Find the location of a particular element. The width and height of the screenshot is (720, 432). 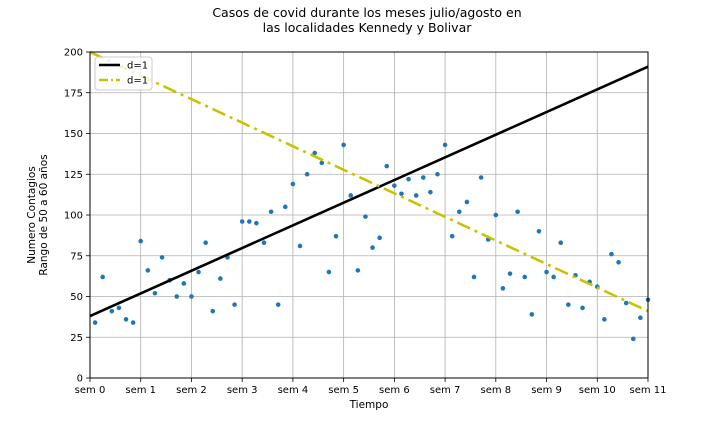

x-tick-label: sem 0 is located at coordinates (90, 390).